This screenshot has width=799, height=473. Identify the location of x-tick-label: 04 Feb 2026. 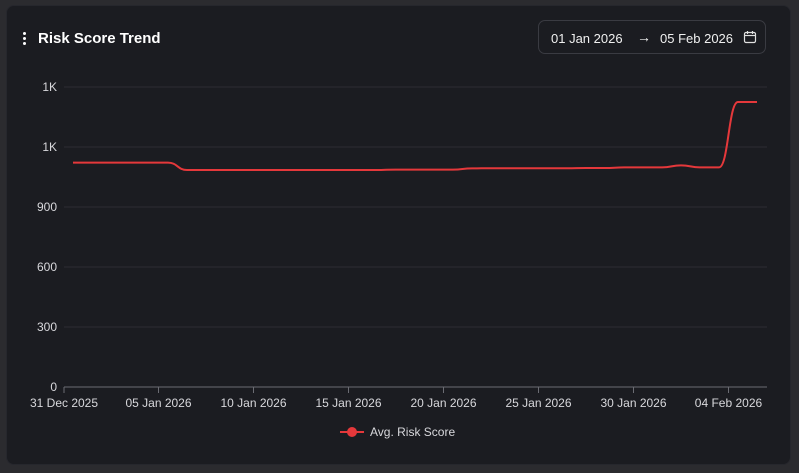
(729, 403).